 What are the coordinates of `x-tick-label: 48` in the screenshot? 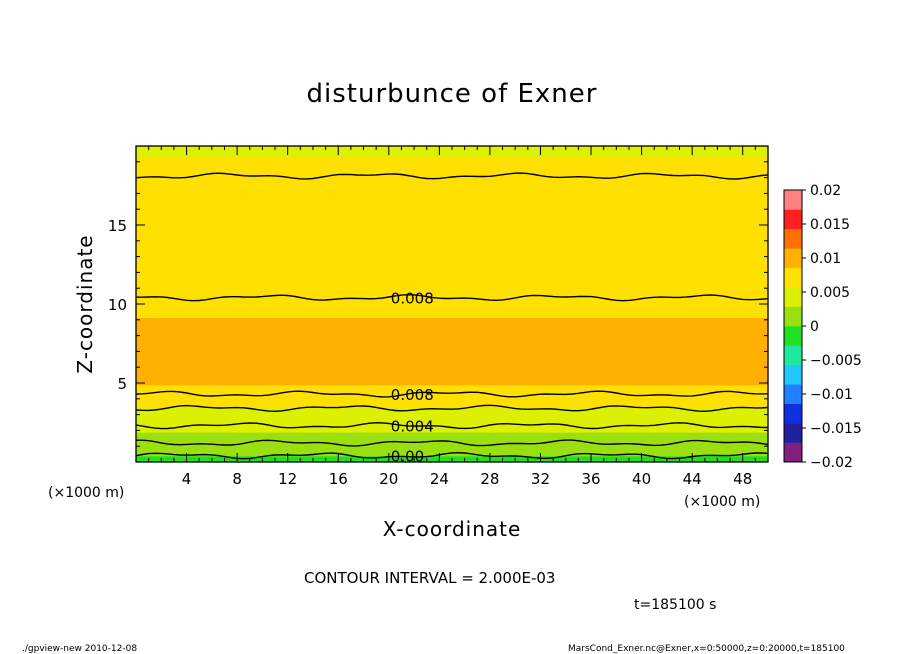 It's located at (742, 479).